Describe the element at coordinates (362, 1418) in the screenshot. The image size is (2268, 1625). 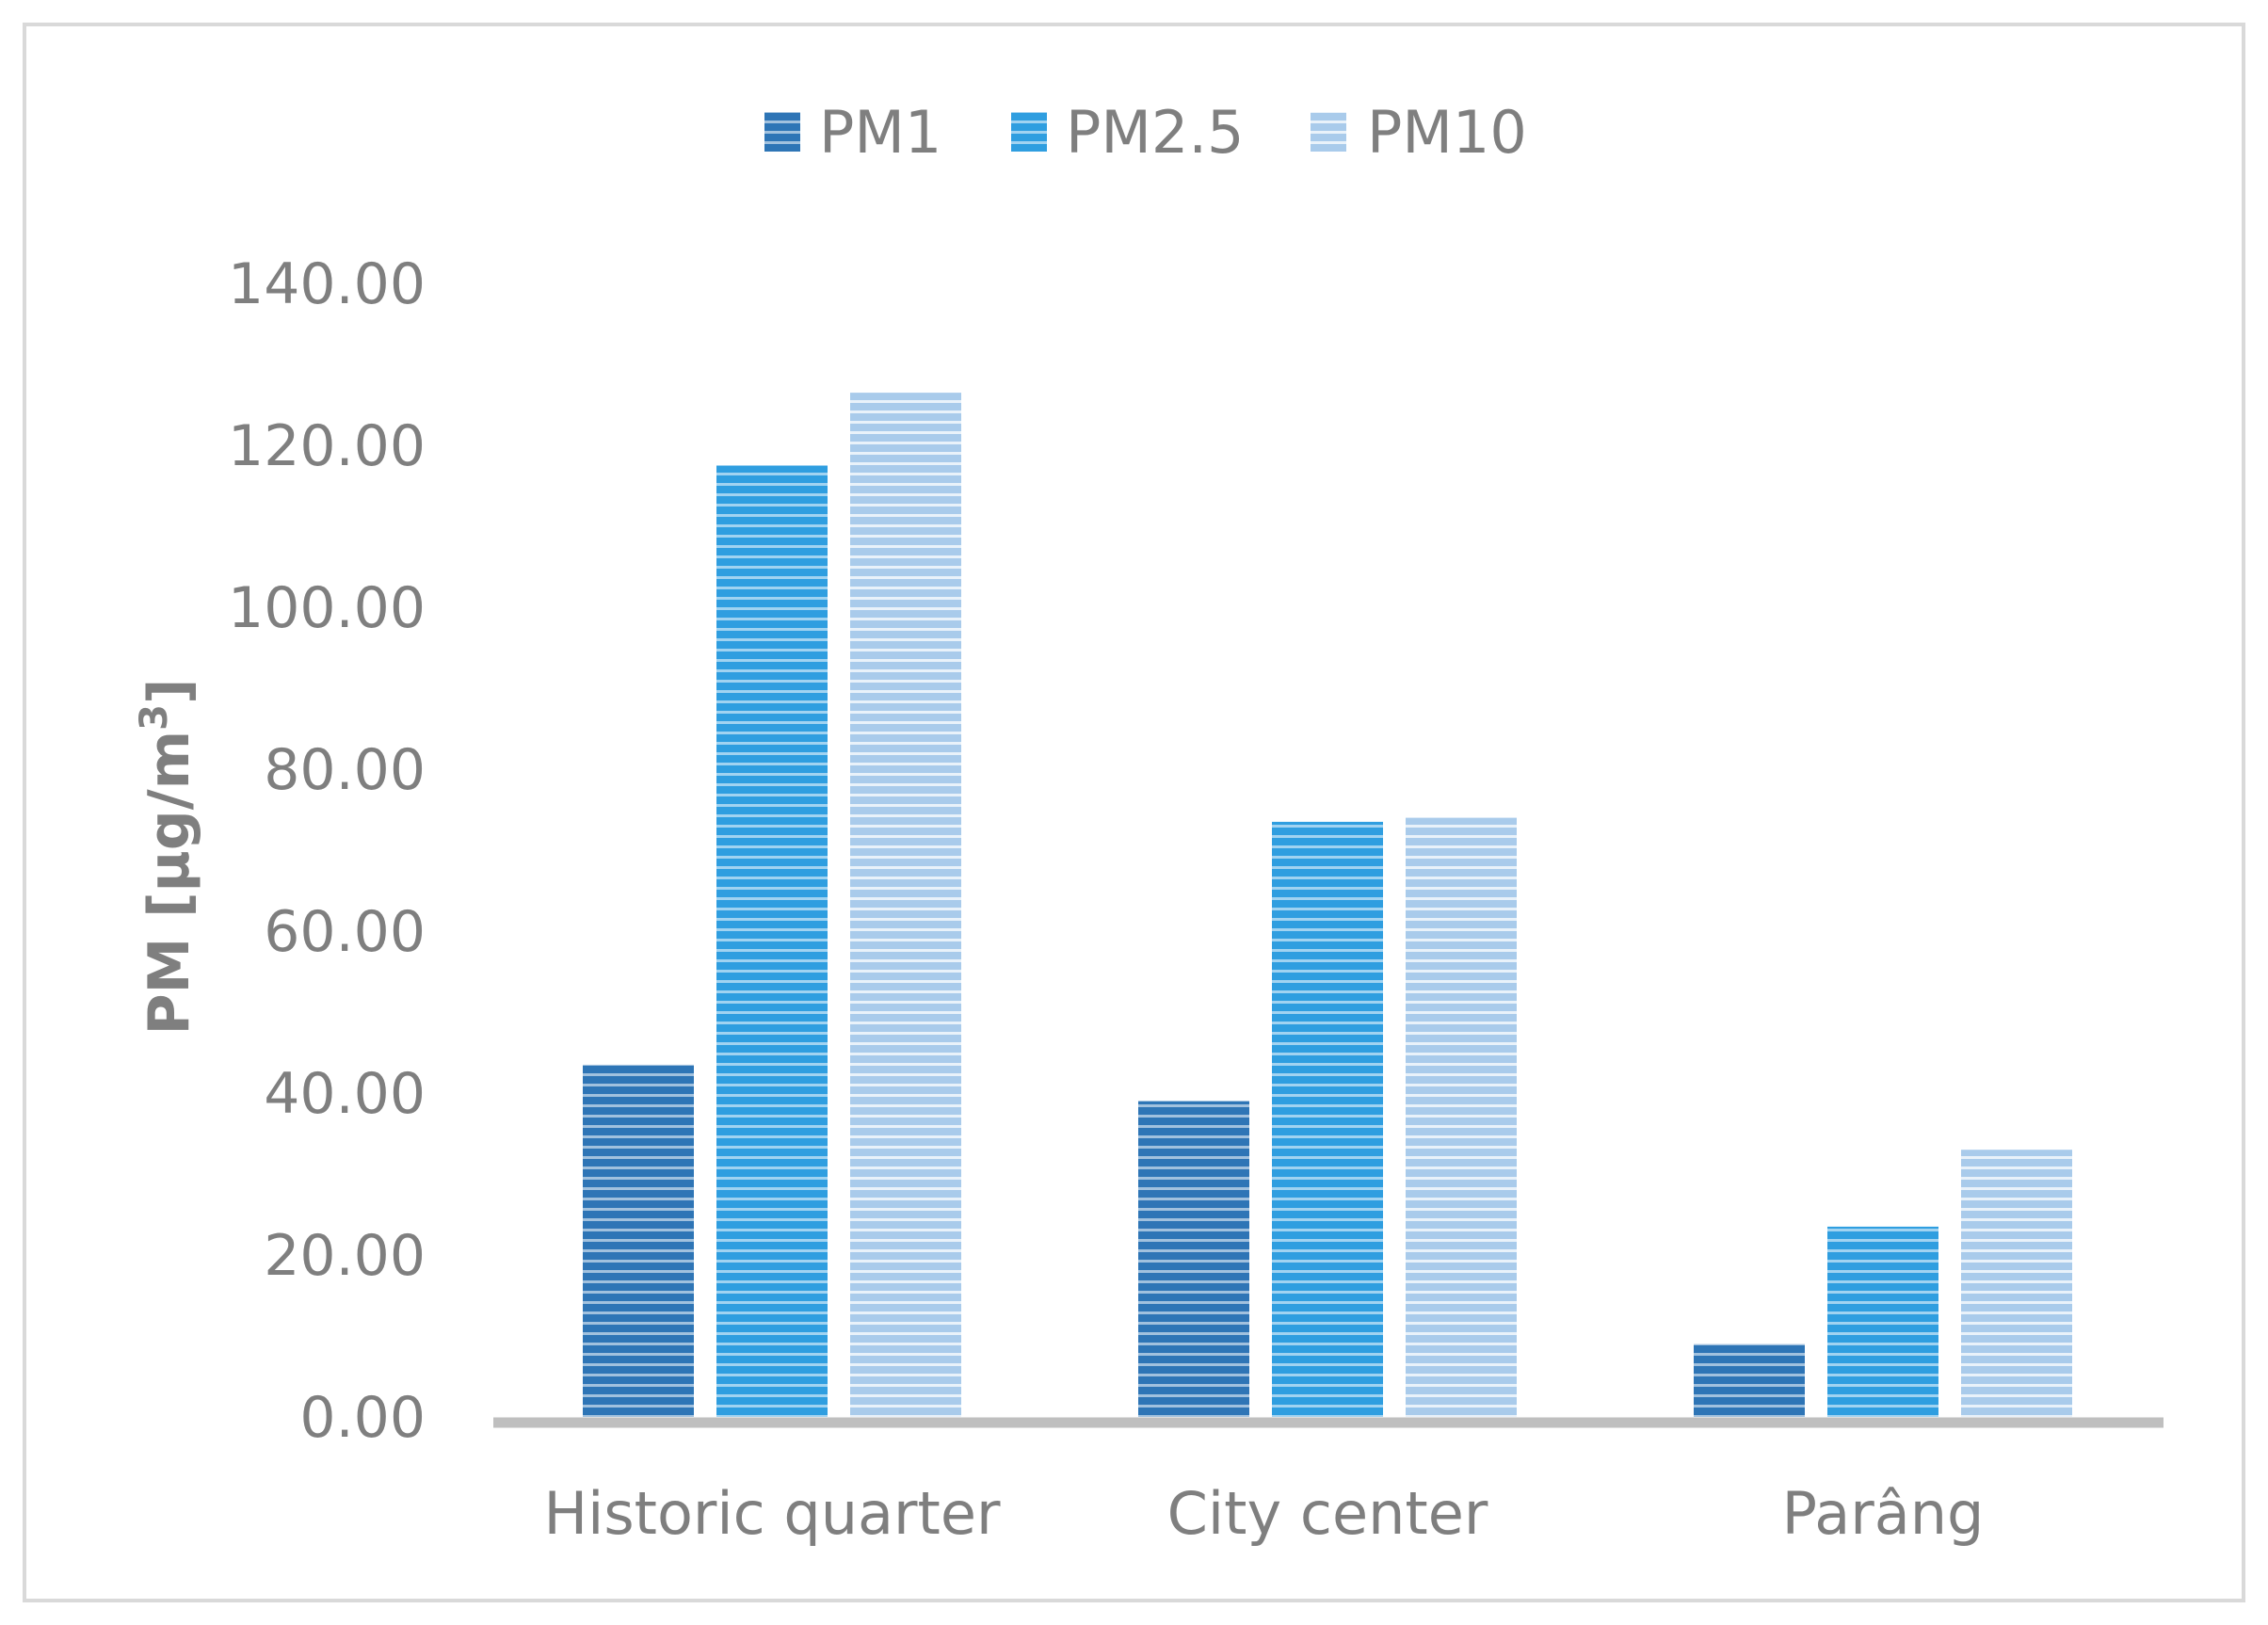
I see `y-tick-label: 0.00` at that location.